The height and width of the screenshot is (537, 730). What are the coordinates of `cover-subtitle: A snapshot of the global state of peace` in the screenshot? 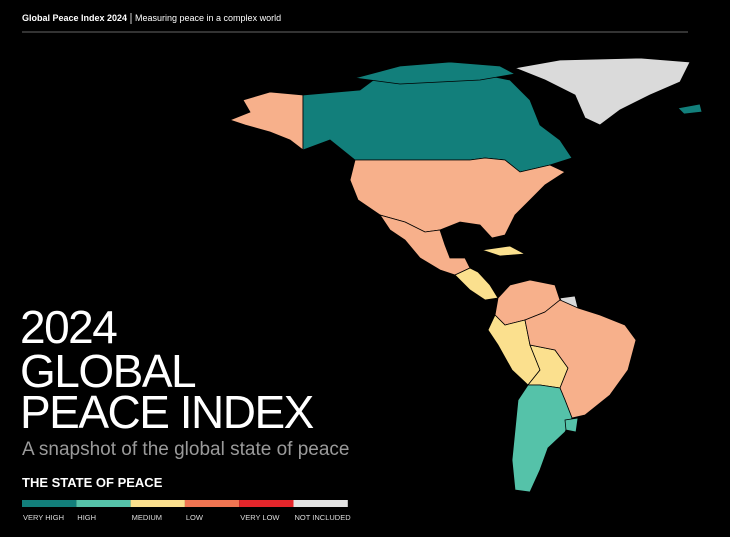 It's located at (185, 449).